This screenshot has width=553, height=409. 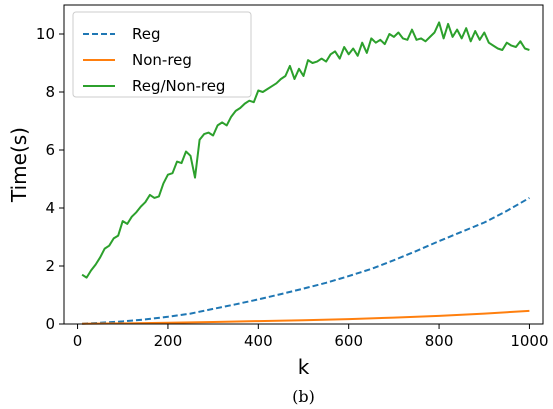 I want to click on figure-caption: (b), so click(x=303, y=396).